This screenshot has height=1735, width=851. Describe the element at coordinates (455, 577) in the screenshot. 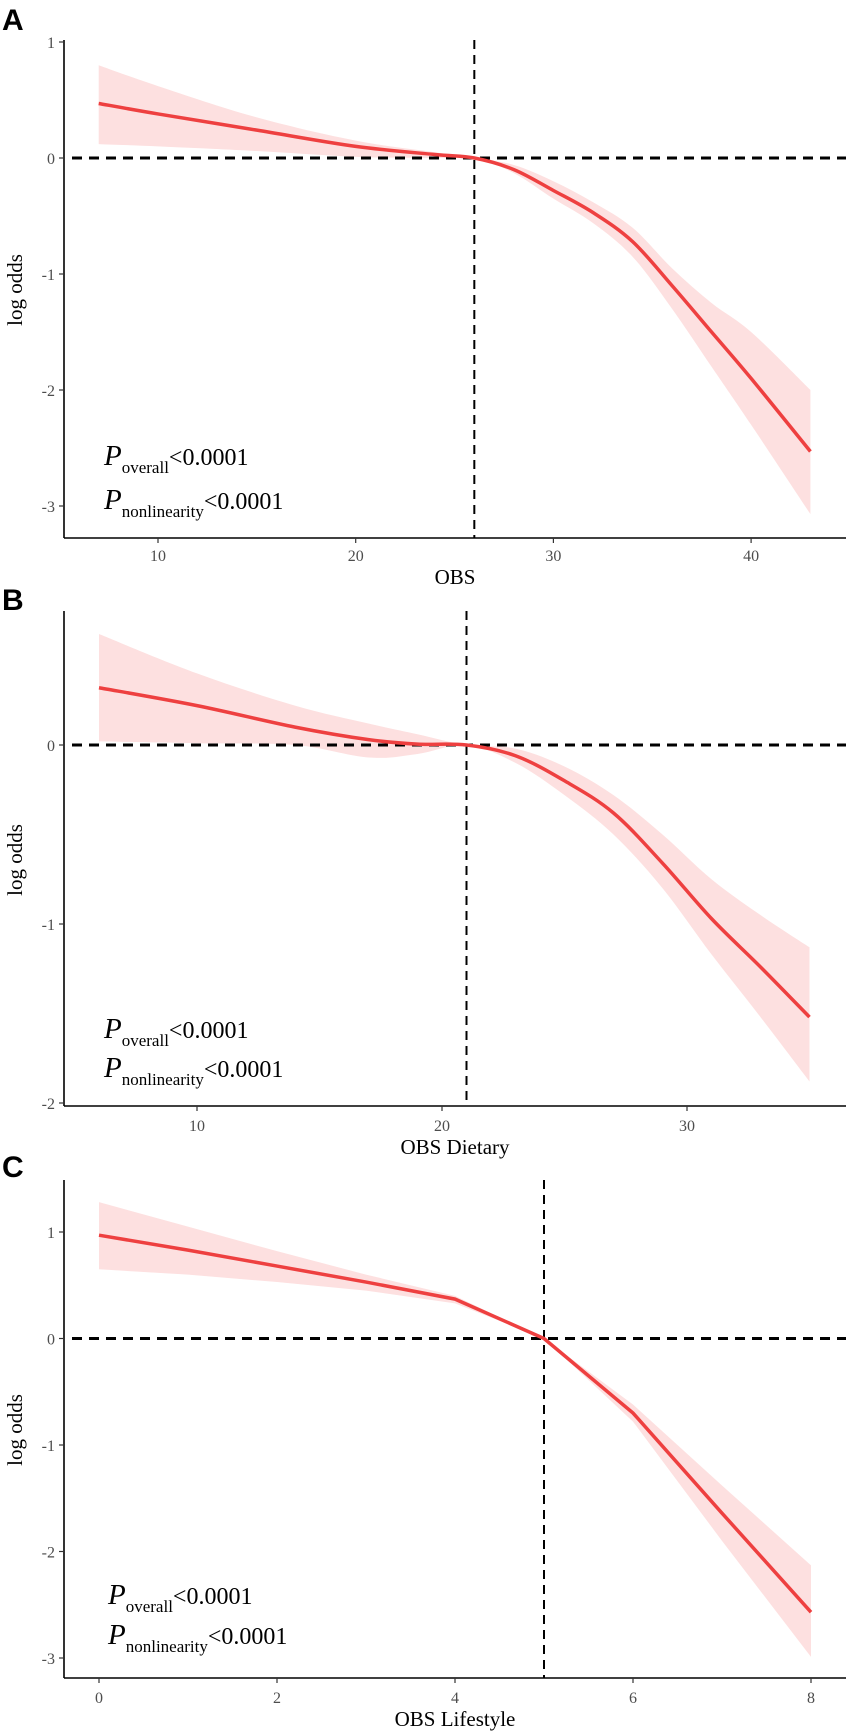

I see `x-axis-title: OBS` at that location.